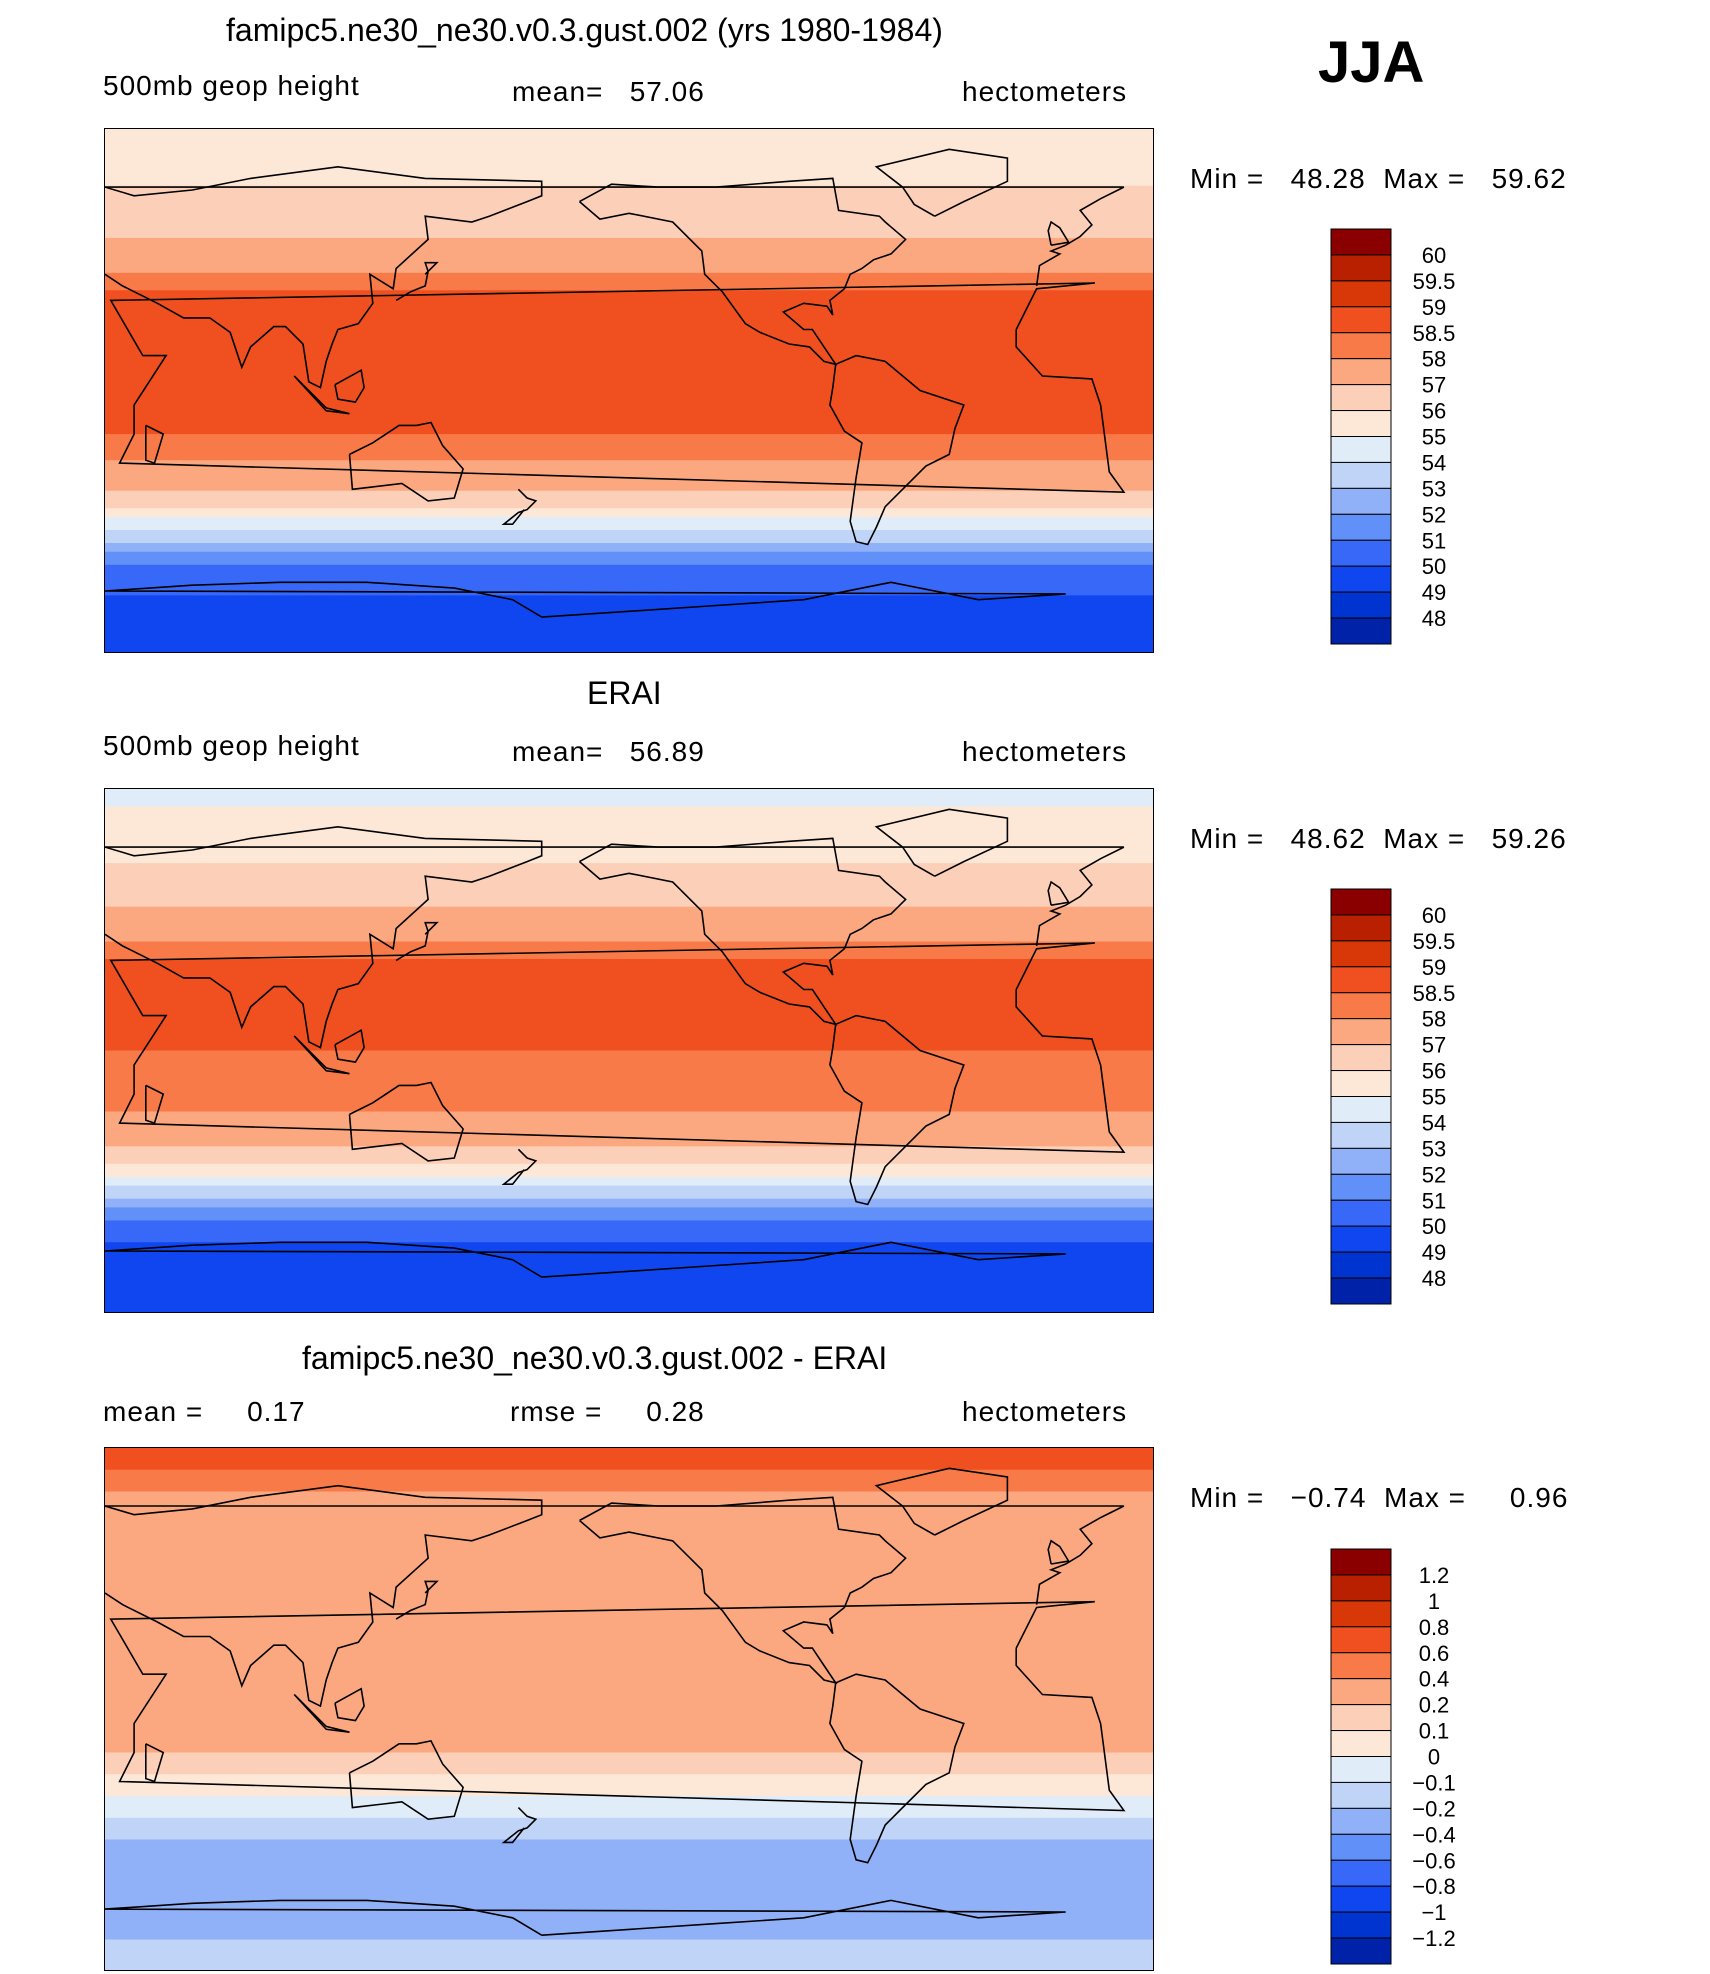 The image size is (1710, 1974). What do you see at coordinates (1433, 1860) in the screenshot?
I see `colorbar-tick-label: −0.6` at bounding box center [1433, 1860].